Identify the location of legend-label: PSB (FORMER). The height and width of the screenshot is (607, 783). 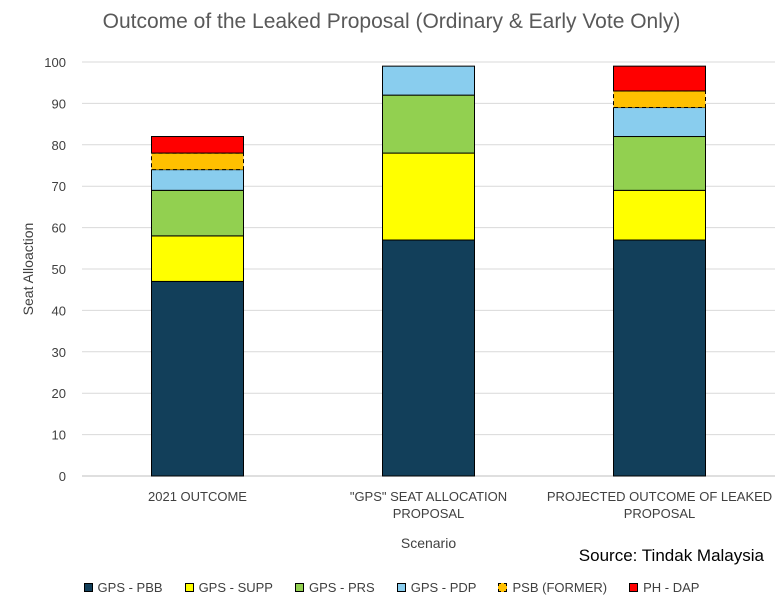
(560, 587).